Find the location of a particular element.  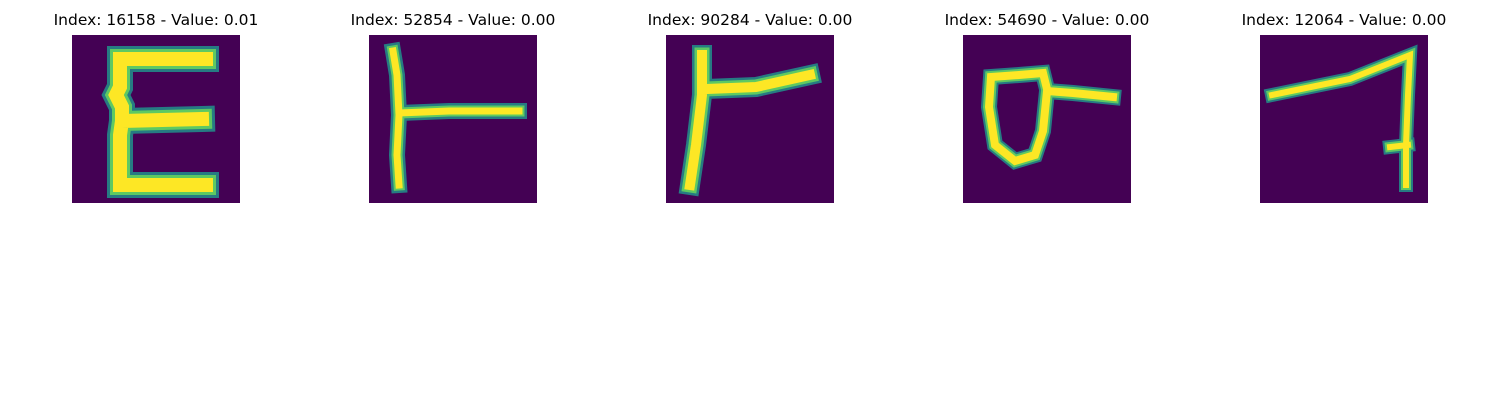

panel-title: Index: 90284 - Value: 0.00 is located at coordinates (750, 20).